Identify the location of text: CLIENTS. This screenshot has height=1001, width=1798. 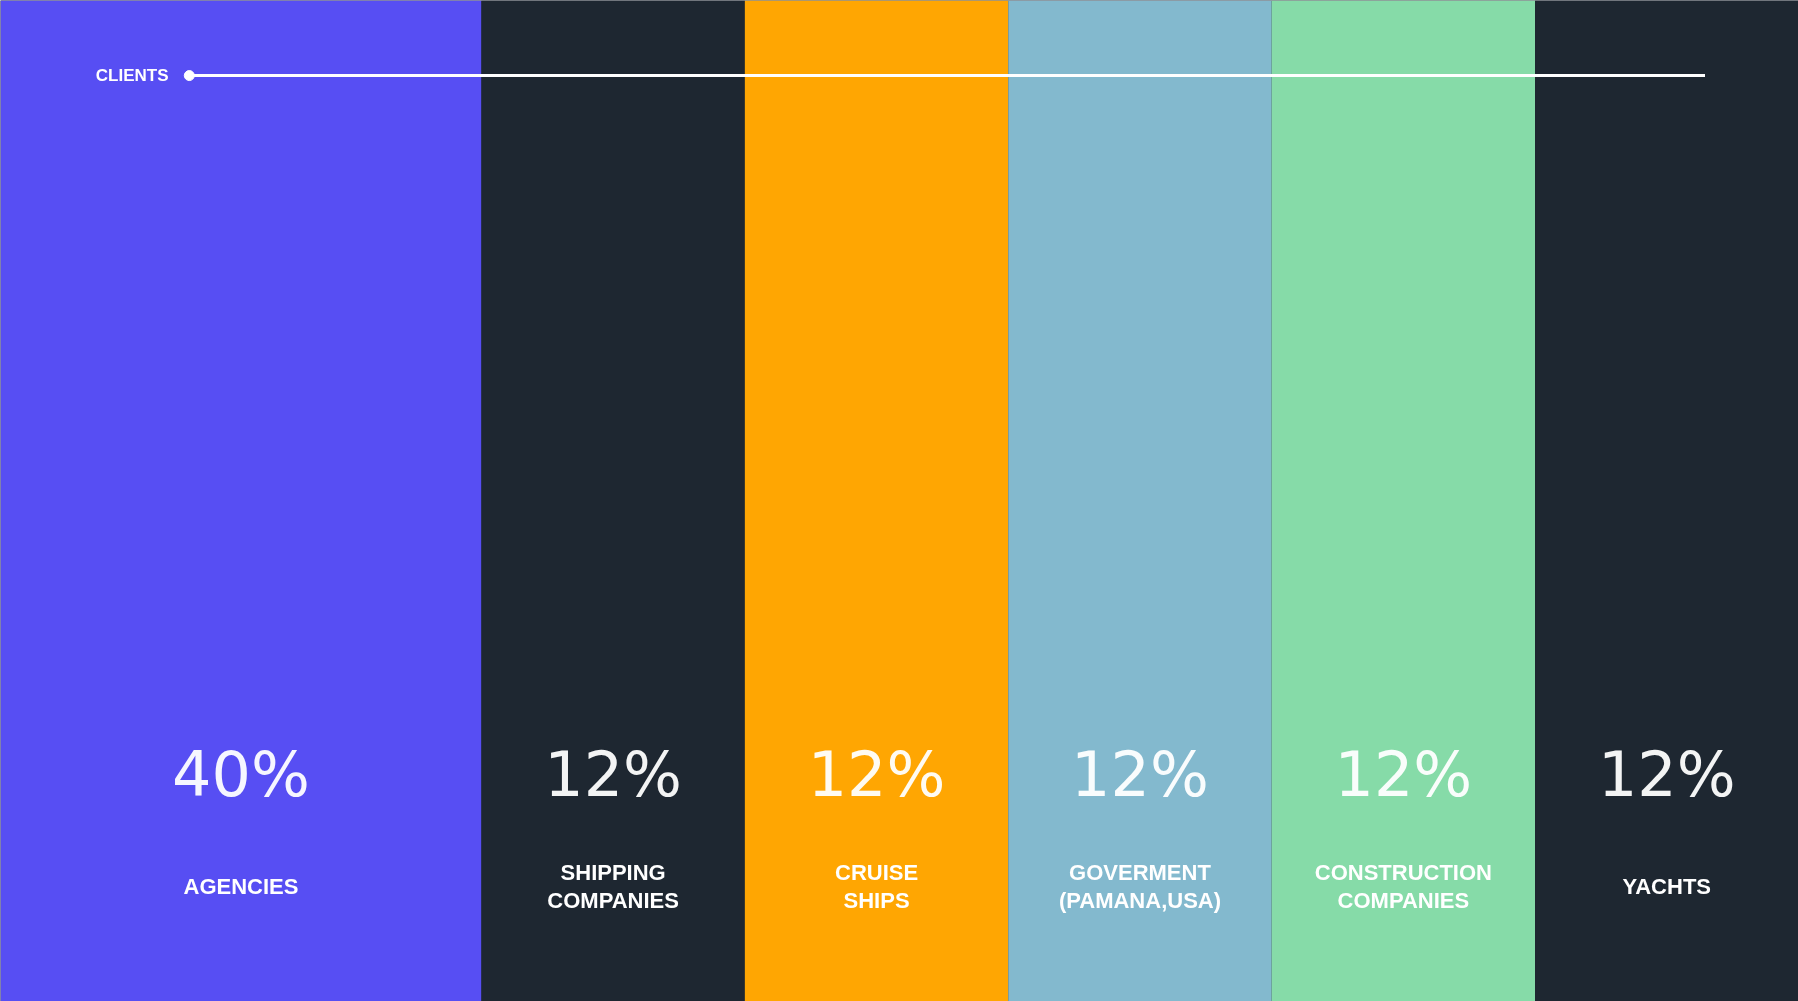
(132, 76).